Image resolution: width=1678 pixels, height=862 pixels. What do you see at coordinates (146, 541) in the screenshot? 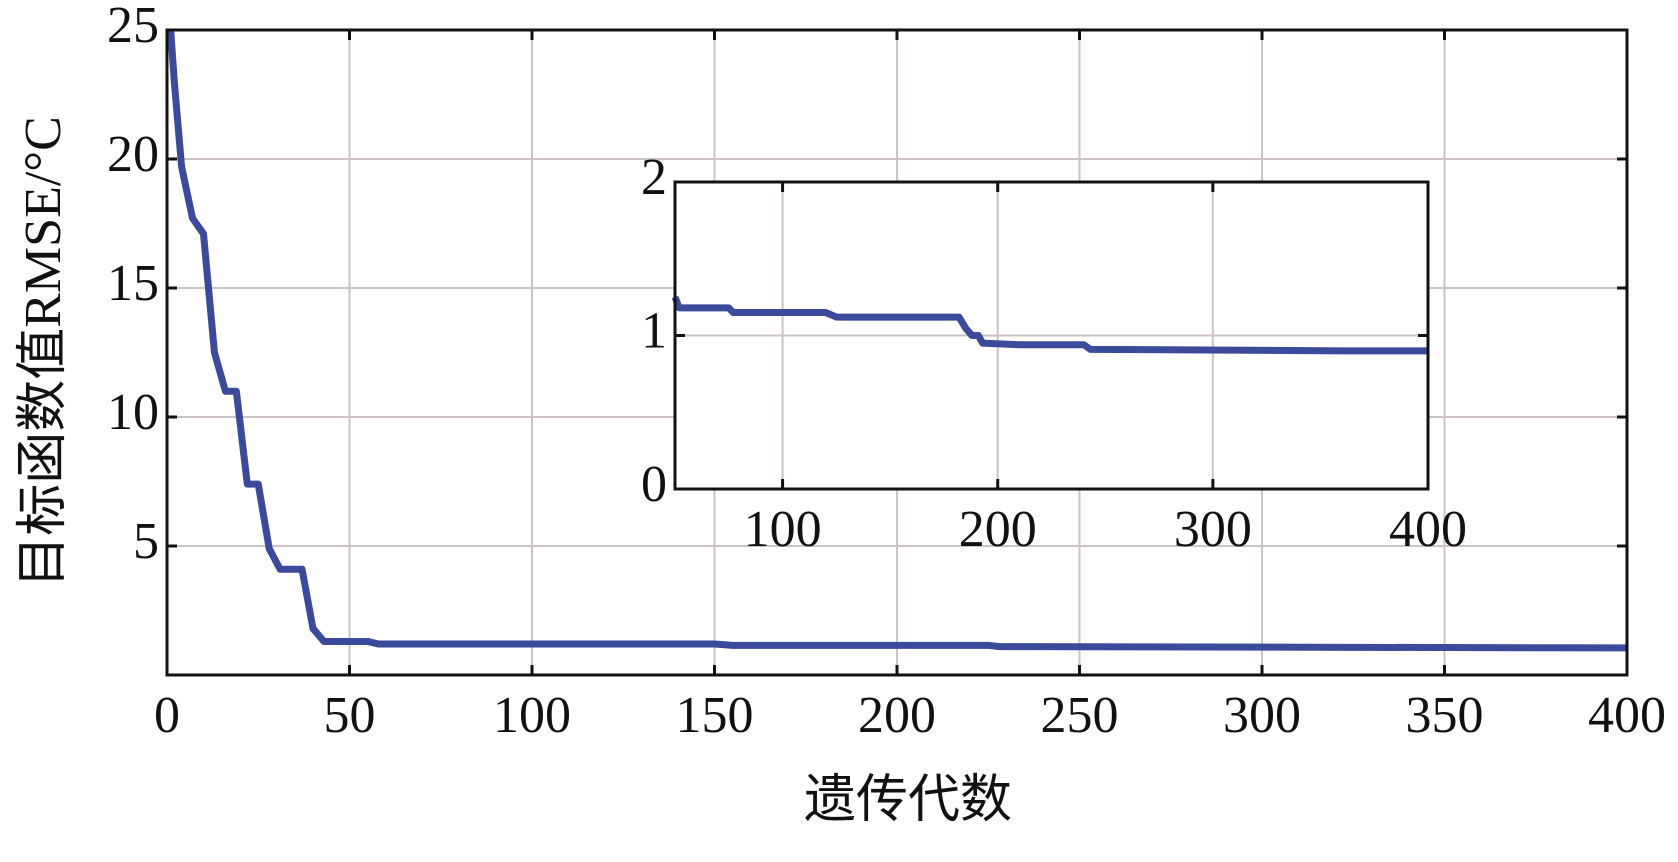
I see `y-tick-label: 5` at bounding box center [146, 541].